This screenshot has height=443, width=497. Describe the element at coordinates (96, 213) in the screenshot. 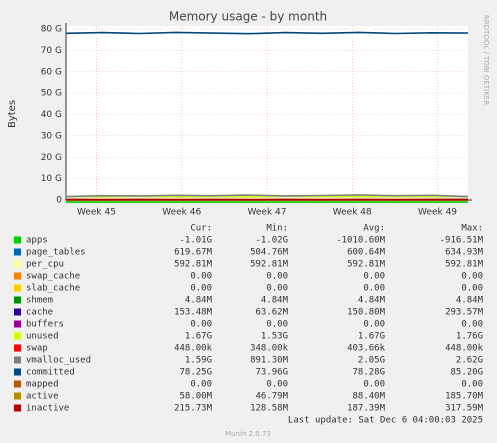

I see `x-tick-label: Week 45` at that location.